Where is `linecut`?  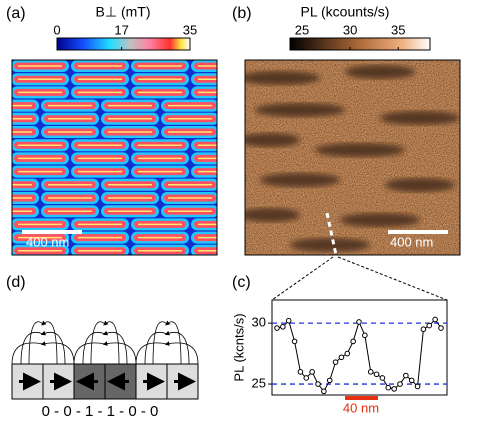
linecut is located at coordinates (331, 234).